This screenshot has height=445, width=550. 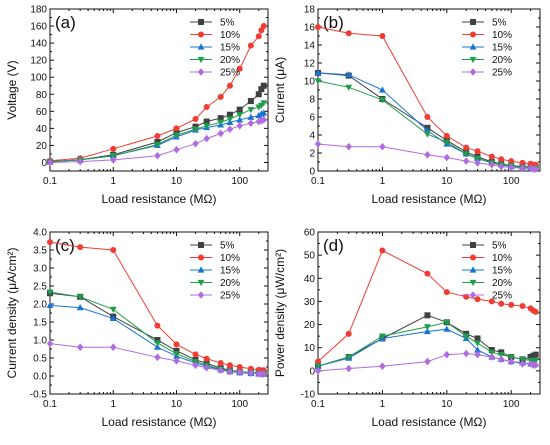 I want to click on y-tick-label: 3.5, so click(x=40, y=251).